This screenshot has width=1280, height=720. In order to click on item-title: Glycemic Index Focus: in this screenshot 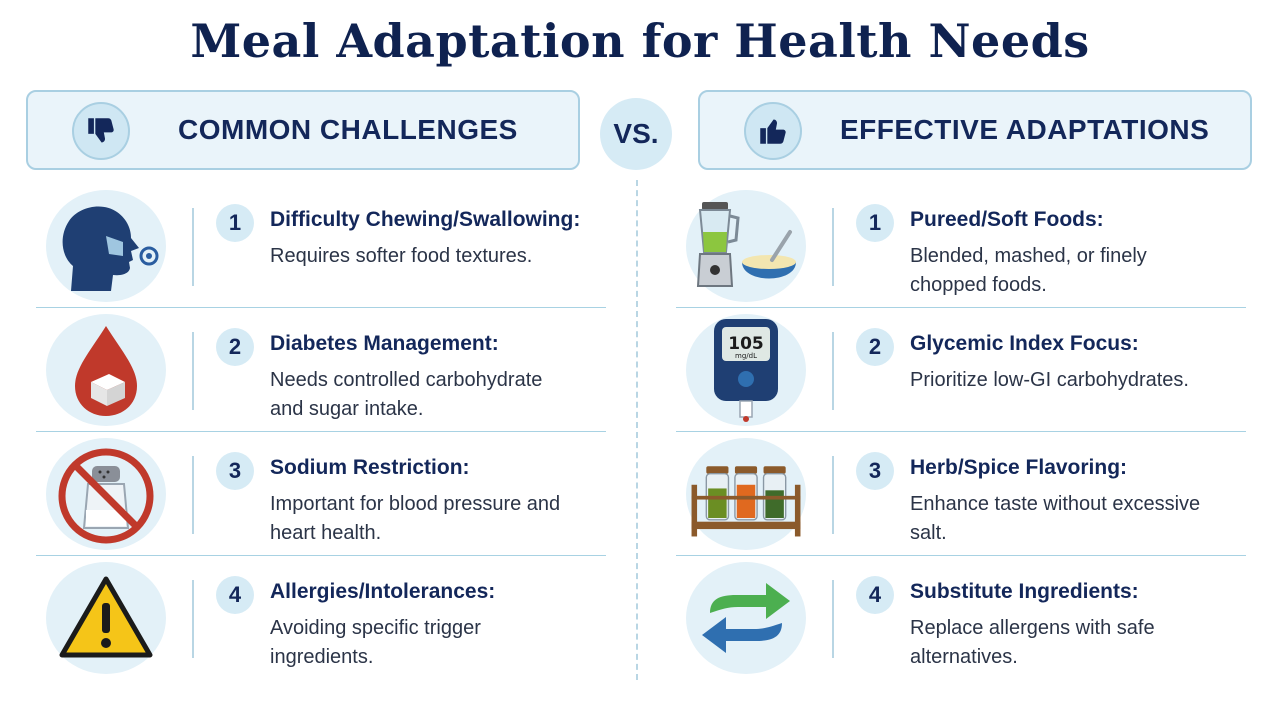, I will do `click(1024, 343)`.